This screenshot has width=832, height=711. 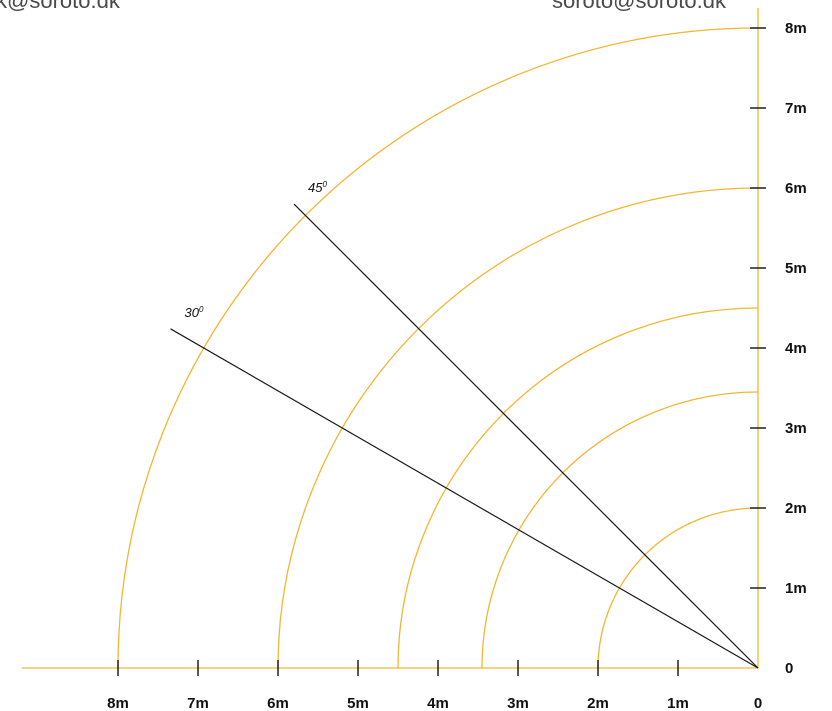 I want to click on y-tick-label-8m: 8m, so click(x=796, y=28).